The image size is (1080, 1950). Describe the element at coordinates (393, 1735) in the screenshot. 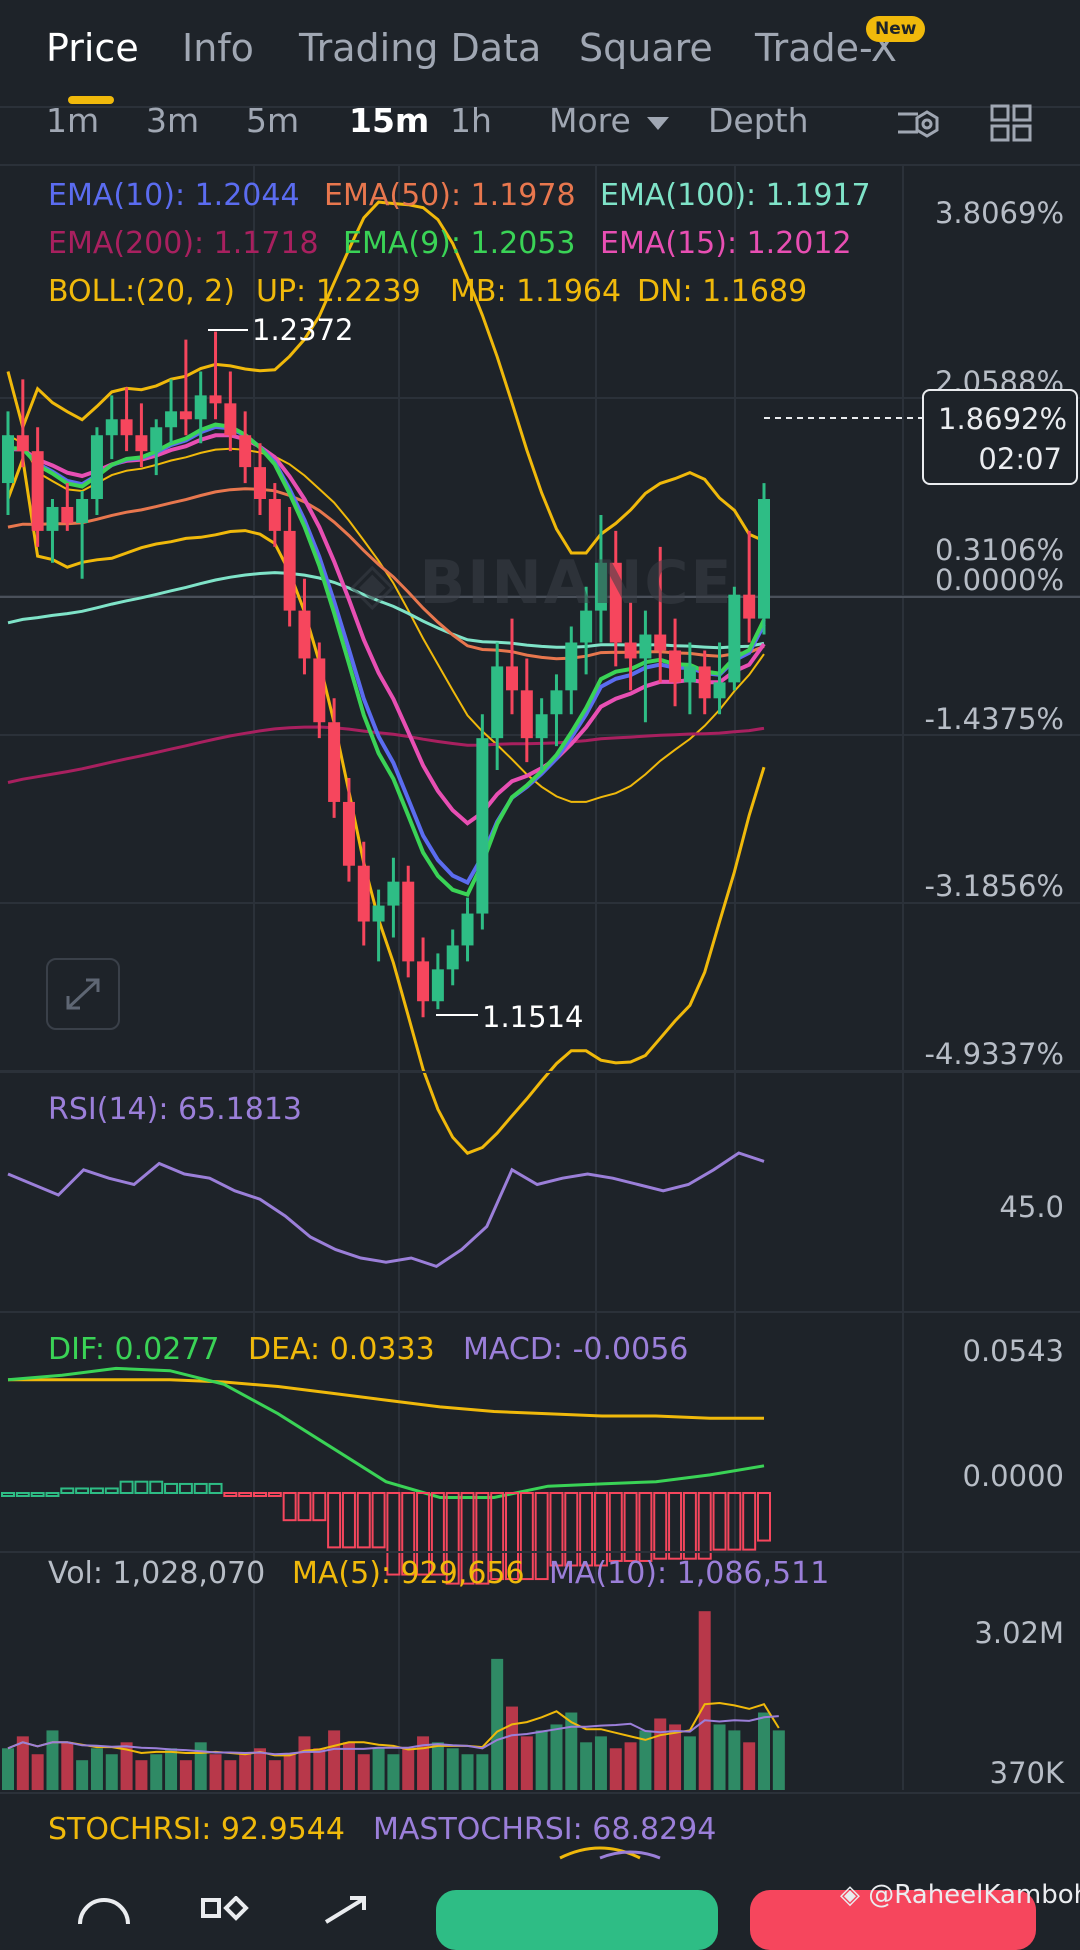

I see `volume-ma10-line` at that location.